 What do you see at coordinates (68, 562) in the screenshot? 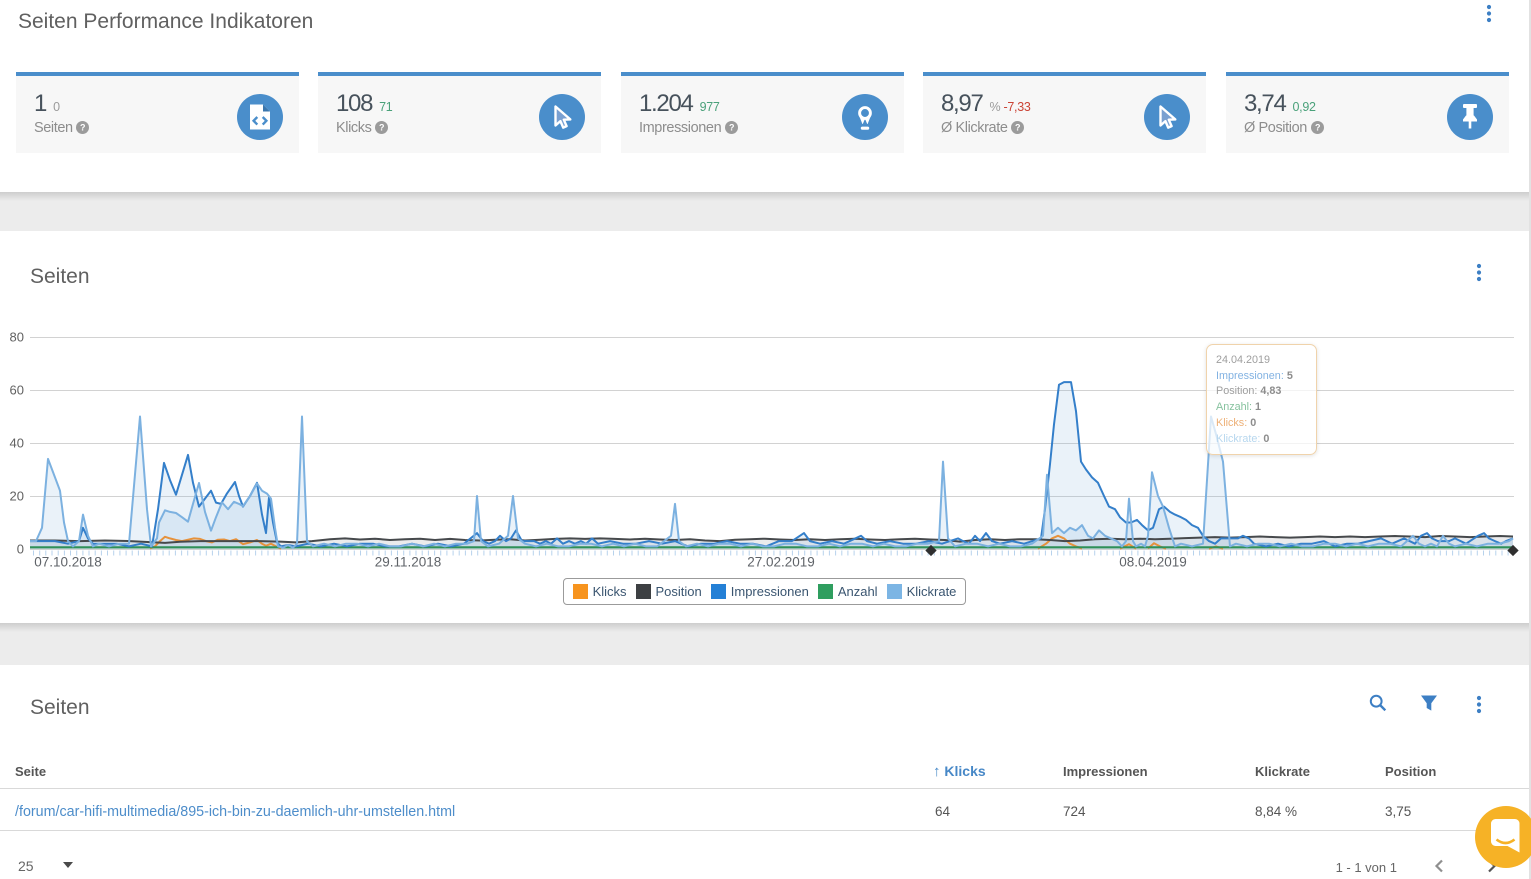
I see `svg-text: 07.10.2018` at bounding box center [68, 562].